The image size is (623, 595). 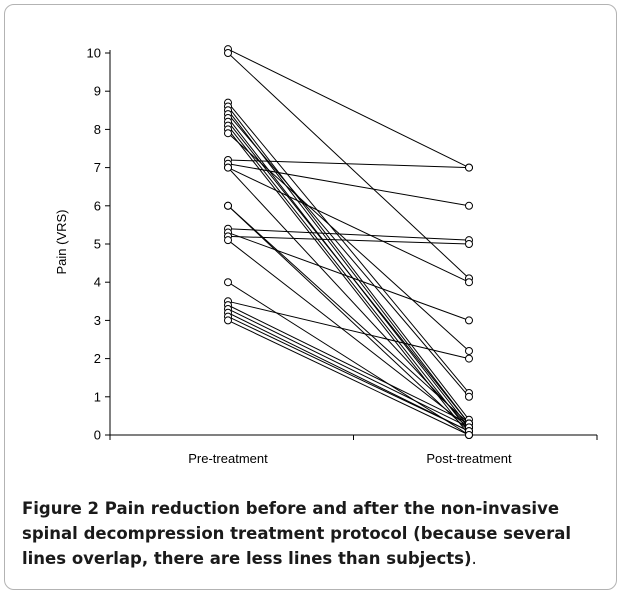 What do you see at coordinates (61, 241) in the screenshot?
I see `y-axis-title: Pain (VRS)` at bounding box center [61, 241].